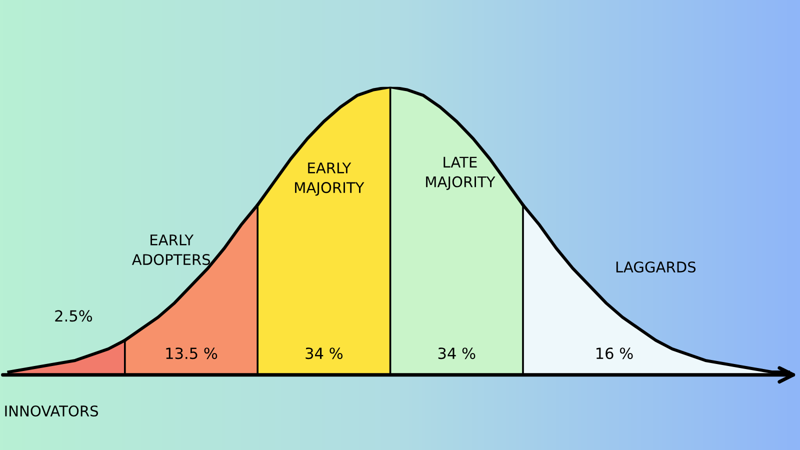  Describe the element at coordinates (171, 250) in the screenshot. I see `series-label: EARLY ADOPTERS` at that location.